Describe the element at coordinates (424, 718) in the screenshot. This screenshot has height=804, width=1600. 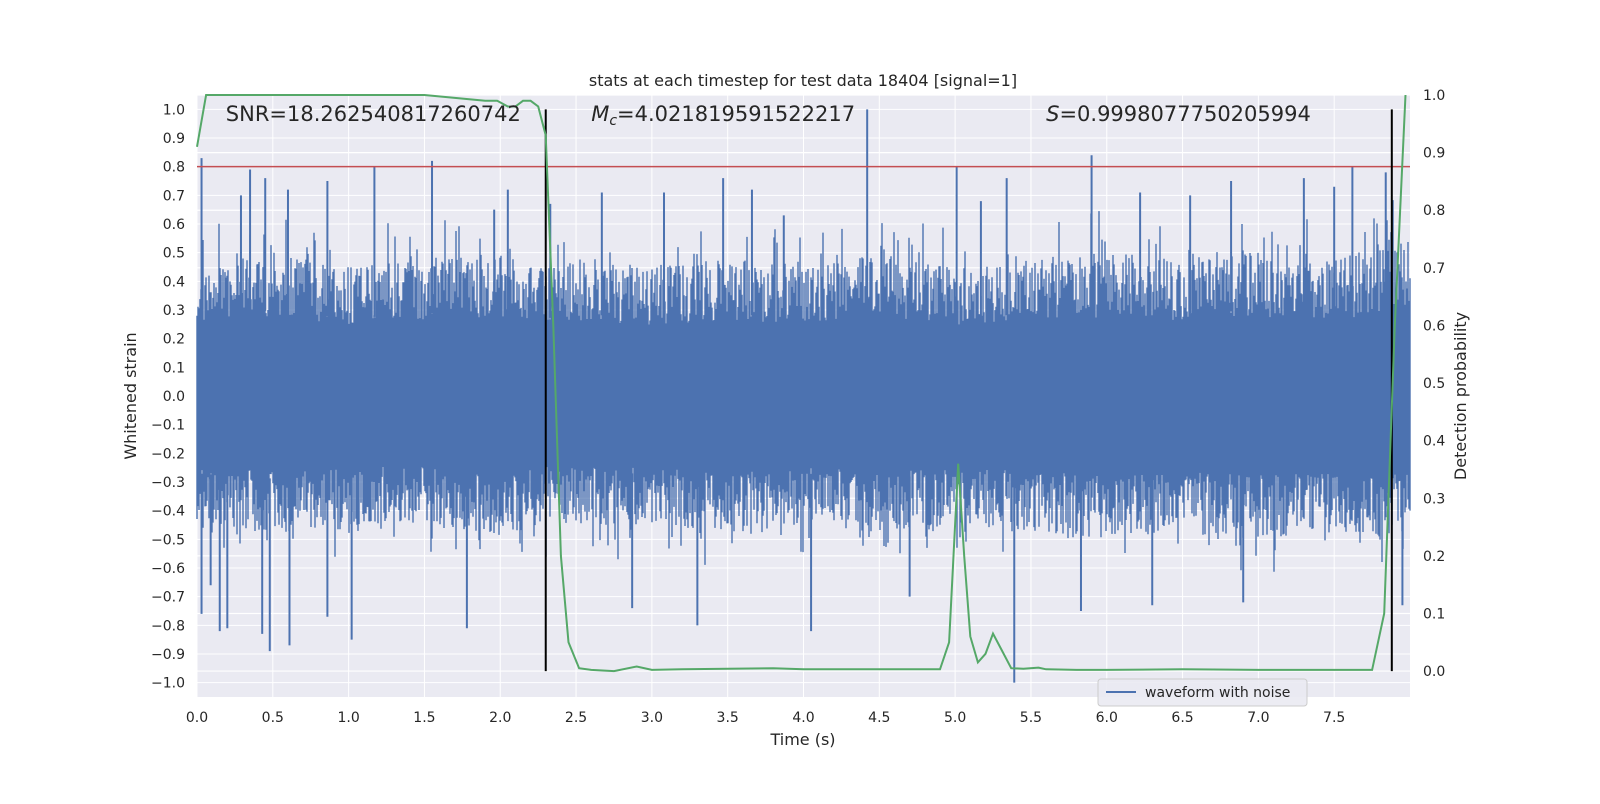
I see `x-tick-label: 1.5` at that location.